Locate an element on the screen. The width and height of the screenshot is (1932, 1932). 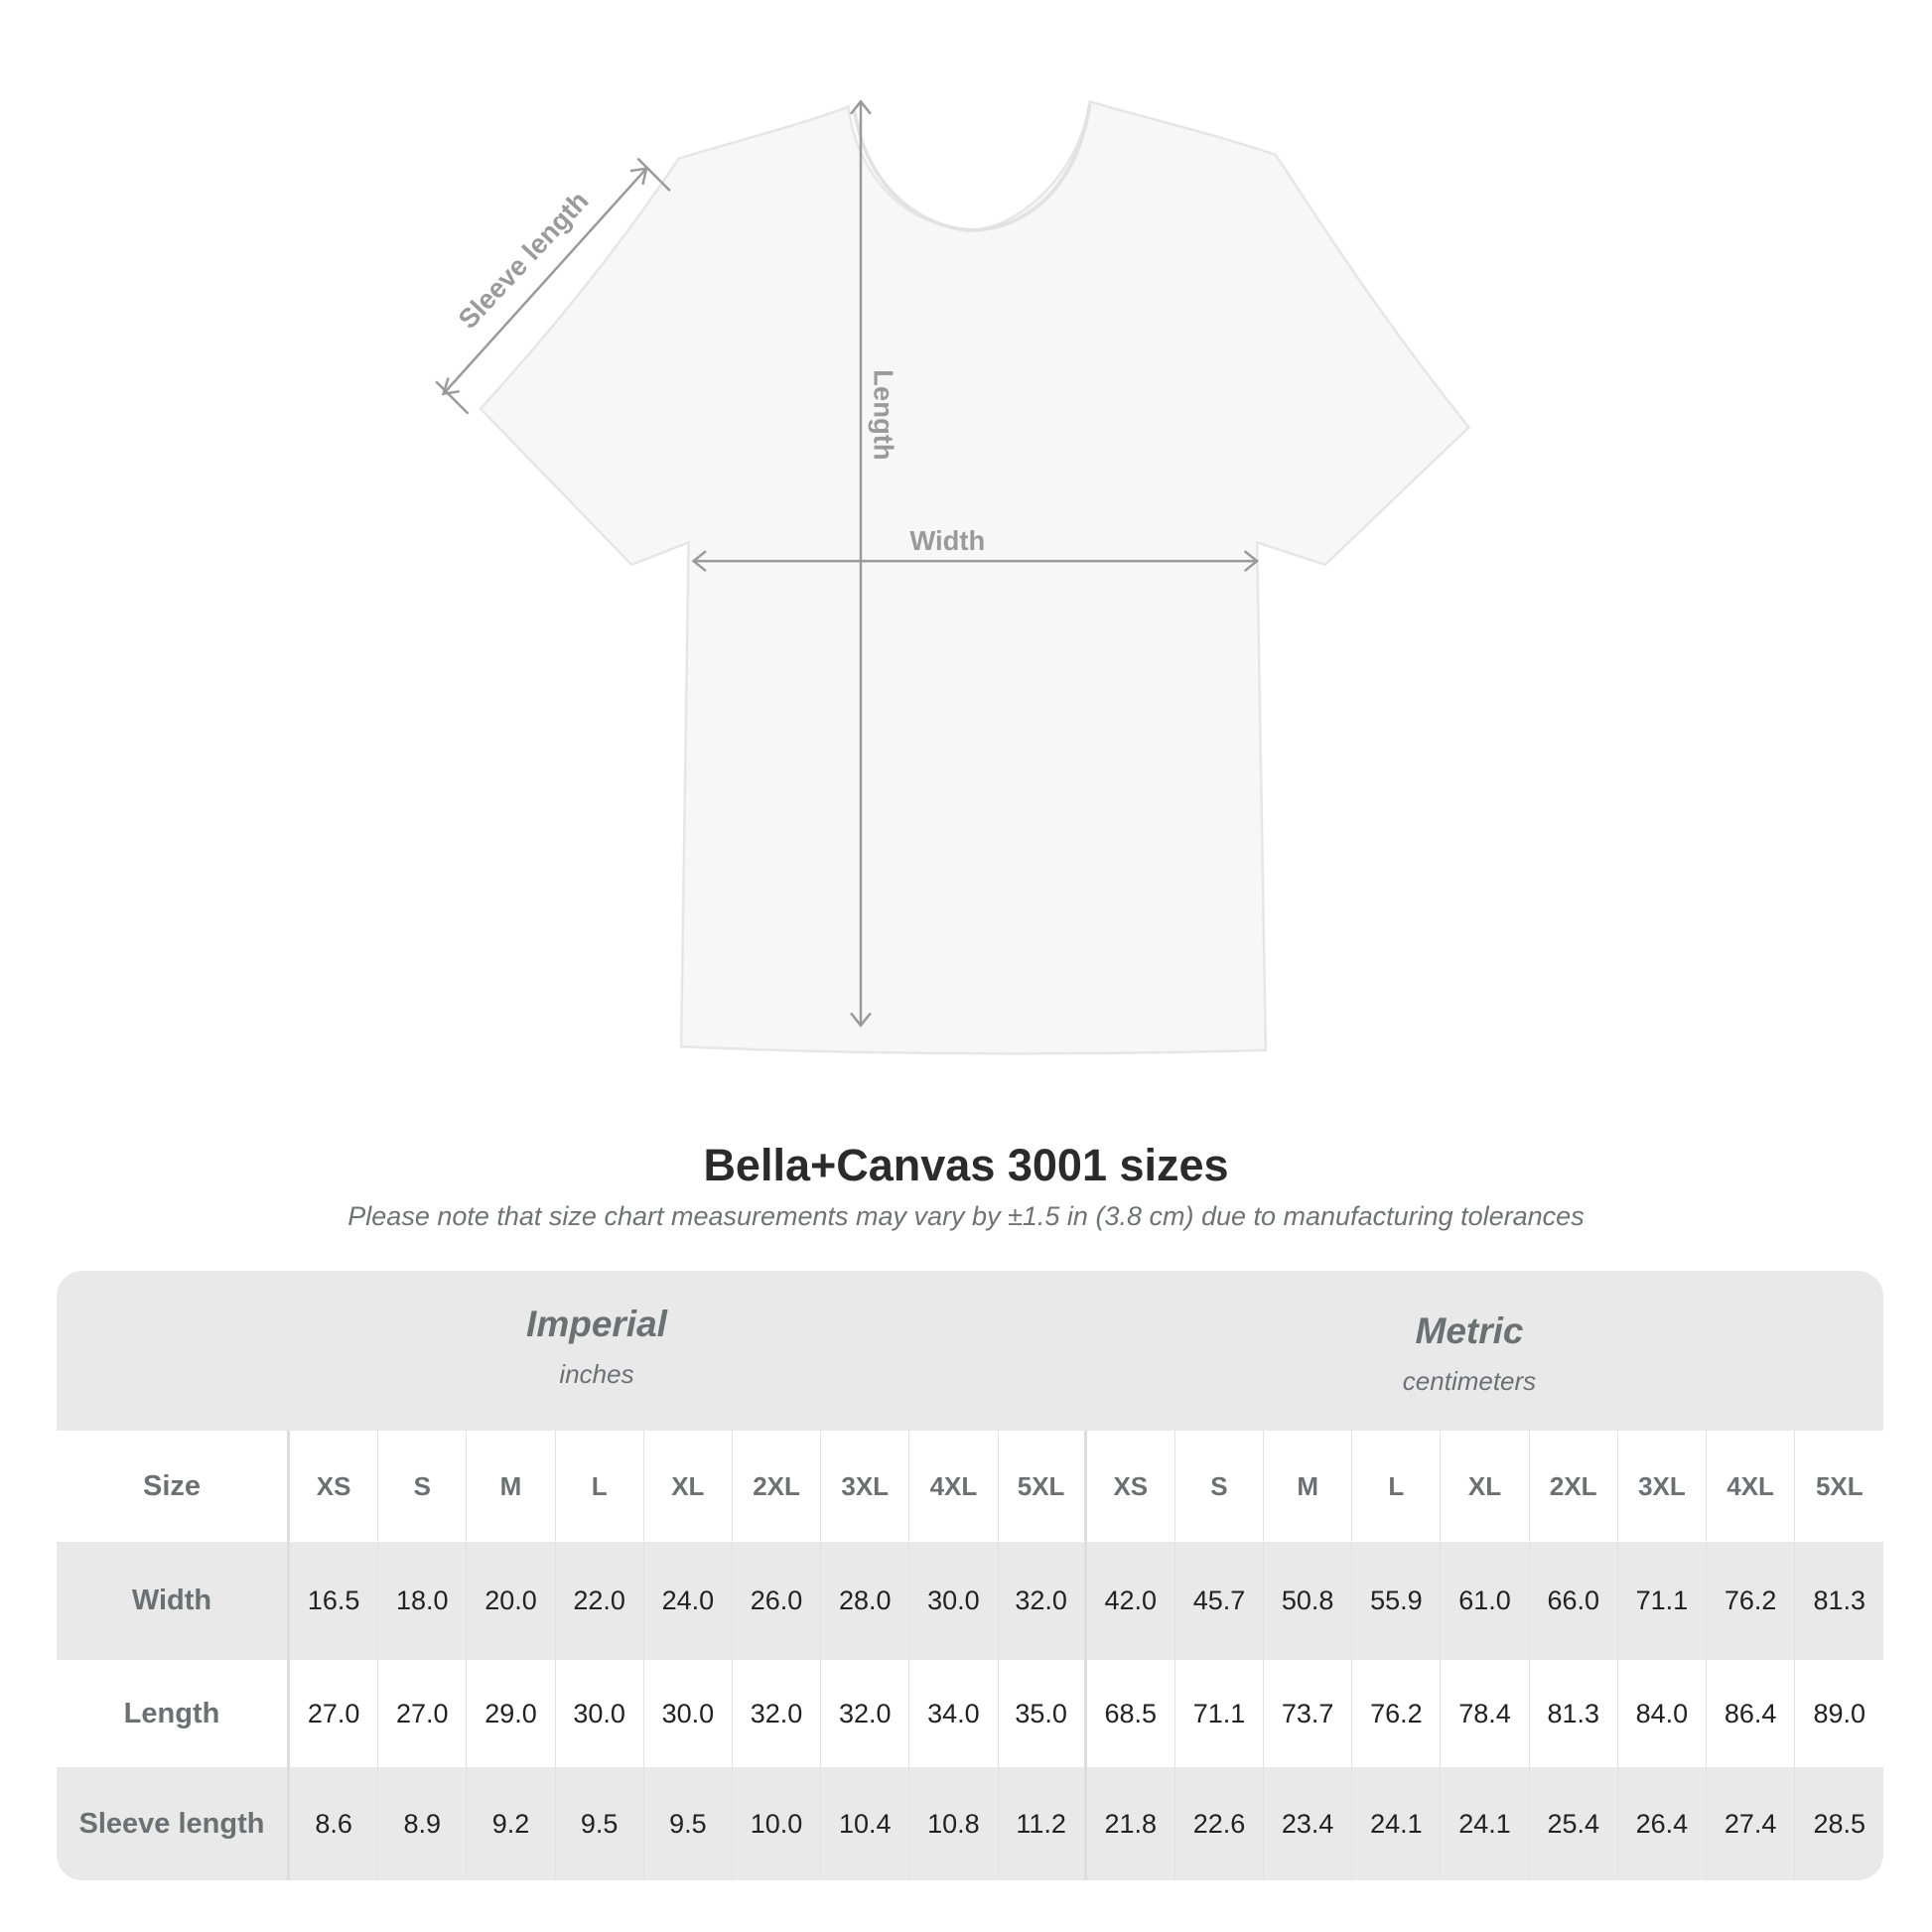
table-cell: 27.4 is located at coordinates (1751, 1823).